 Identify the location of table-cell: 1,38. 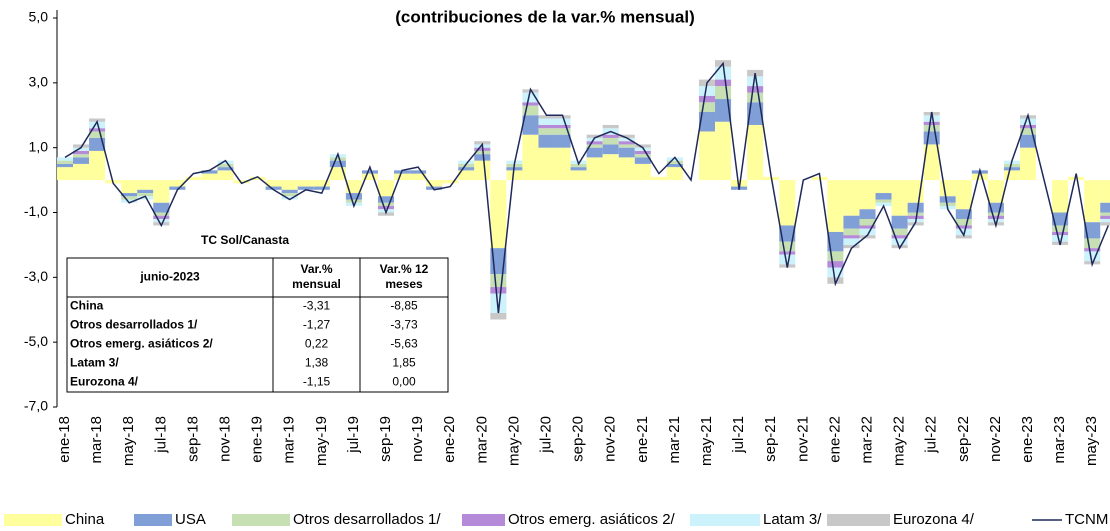
(317, 363).